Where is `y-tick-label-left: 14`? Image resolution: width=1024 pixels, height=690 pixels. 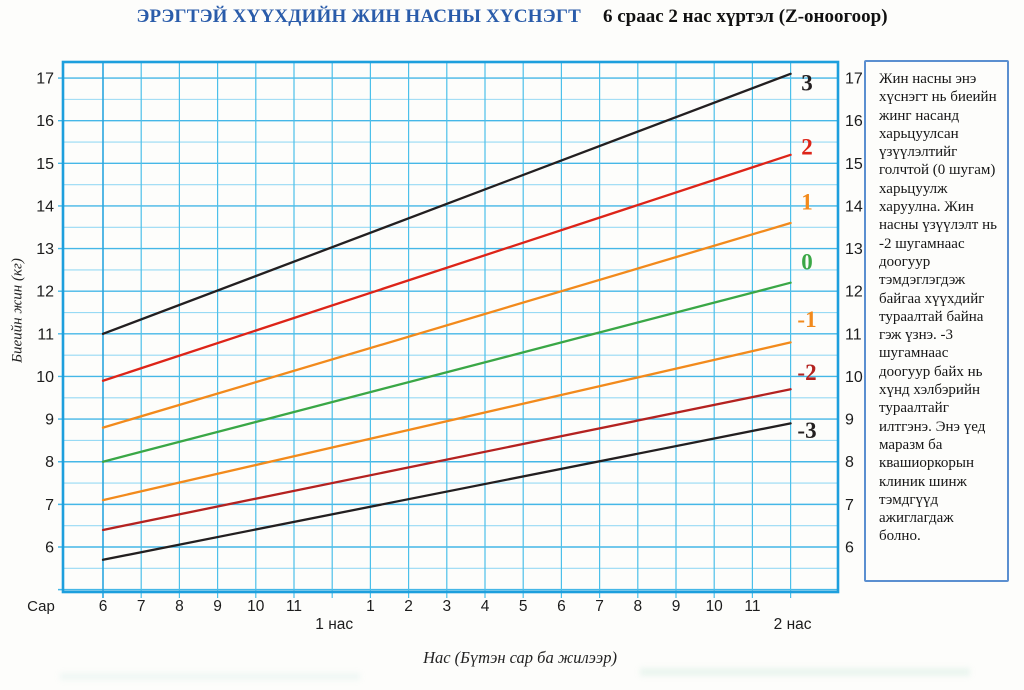 y-tick-label-left: 14 is located at coordinates (45, 206).